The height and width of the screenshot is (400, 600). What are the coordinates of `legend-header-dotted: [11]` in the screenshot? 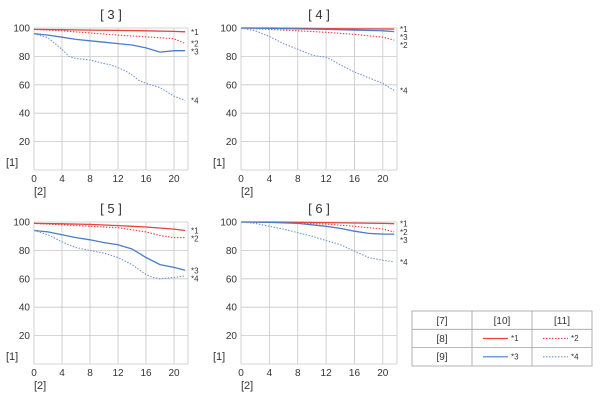 It's located at (562, 321).